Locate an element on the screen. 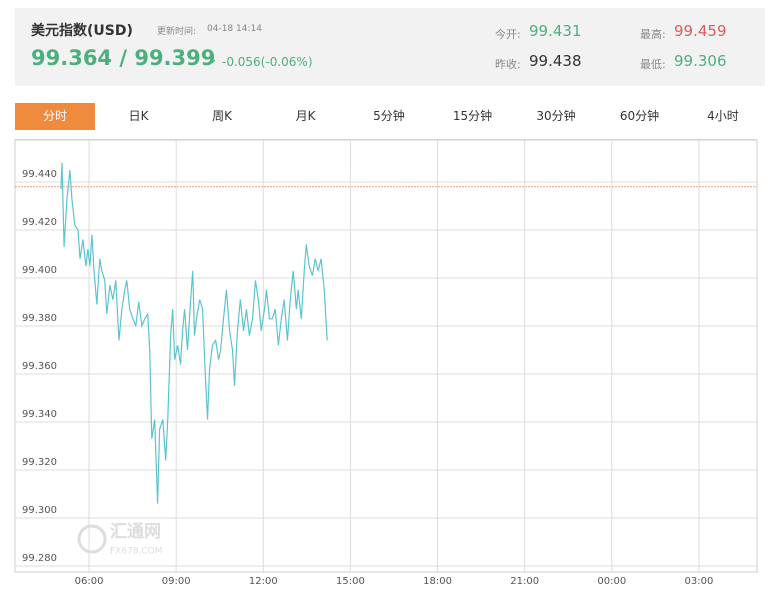 Image resolution: width=776 pixels, height=600 pixels. y-tick-label: 99.300 is located at coordinates (39, 510).